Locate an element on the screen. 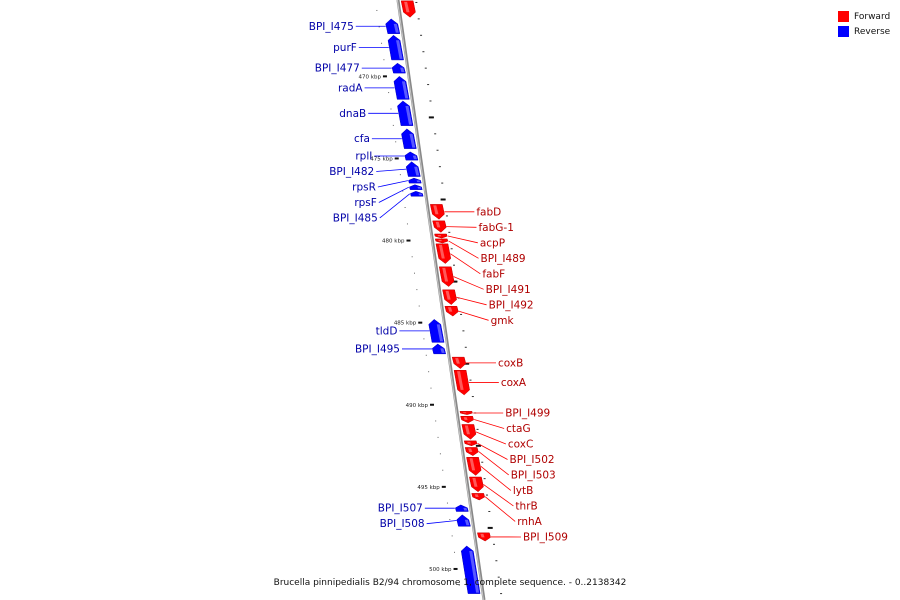  gene-label: BPI_I475 is located at coordinates (331, 27).